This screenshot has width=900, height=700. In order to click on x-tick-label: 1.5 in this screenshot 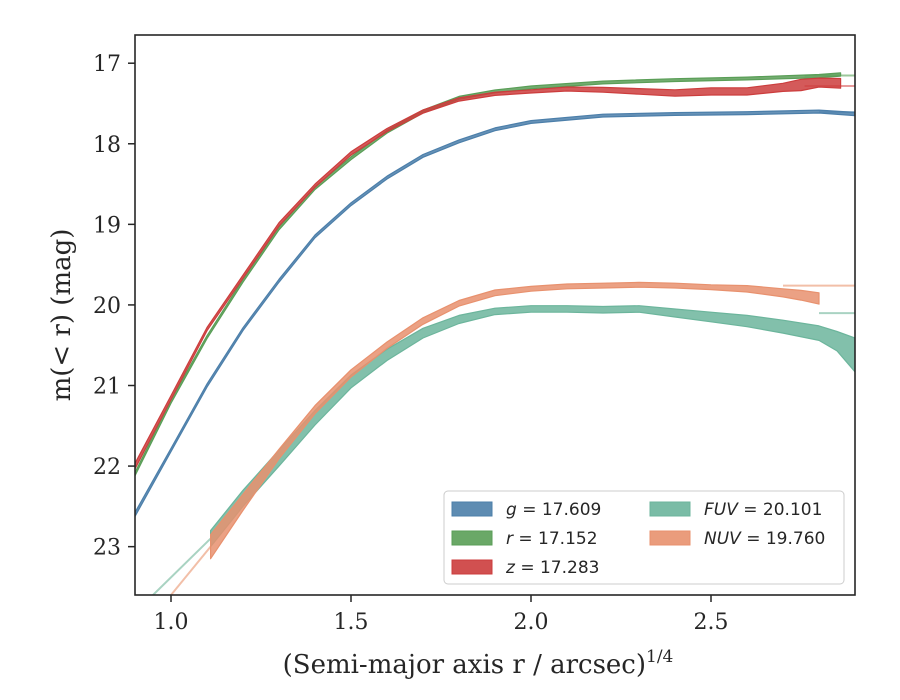, I will do `click(351, 622)`.